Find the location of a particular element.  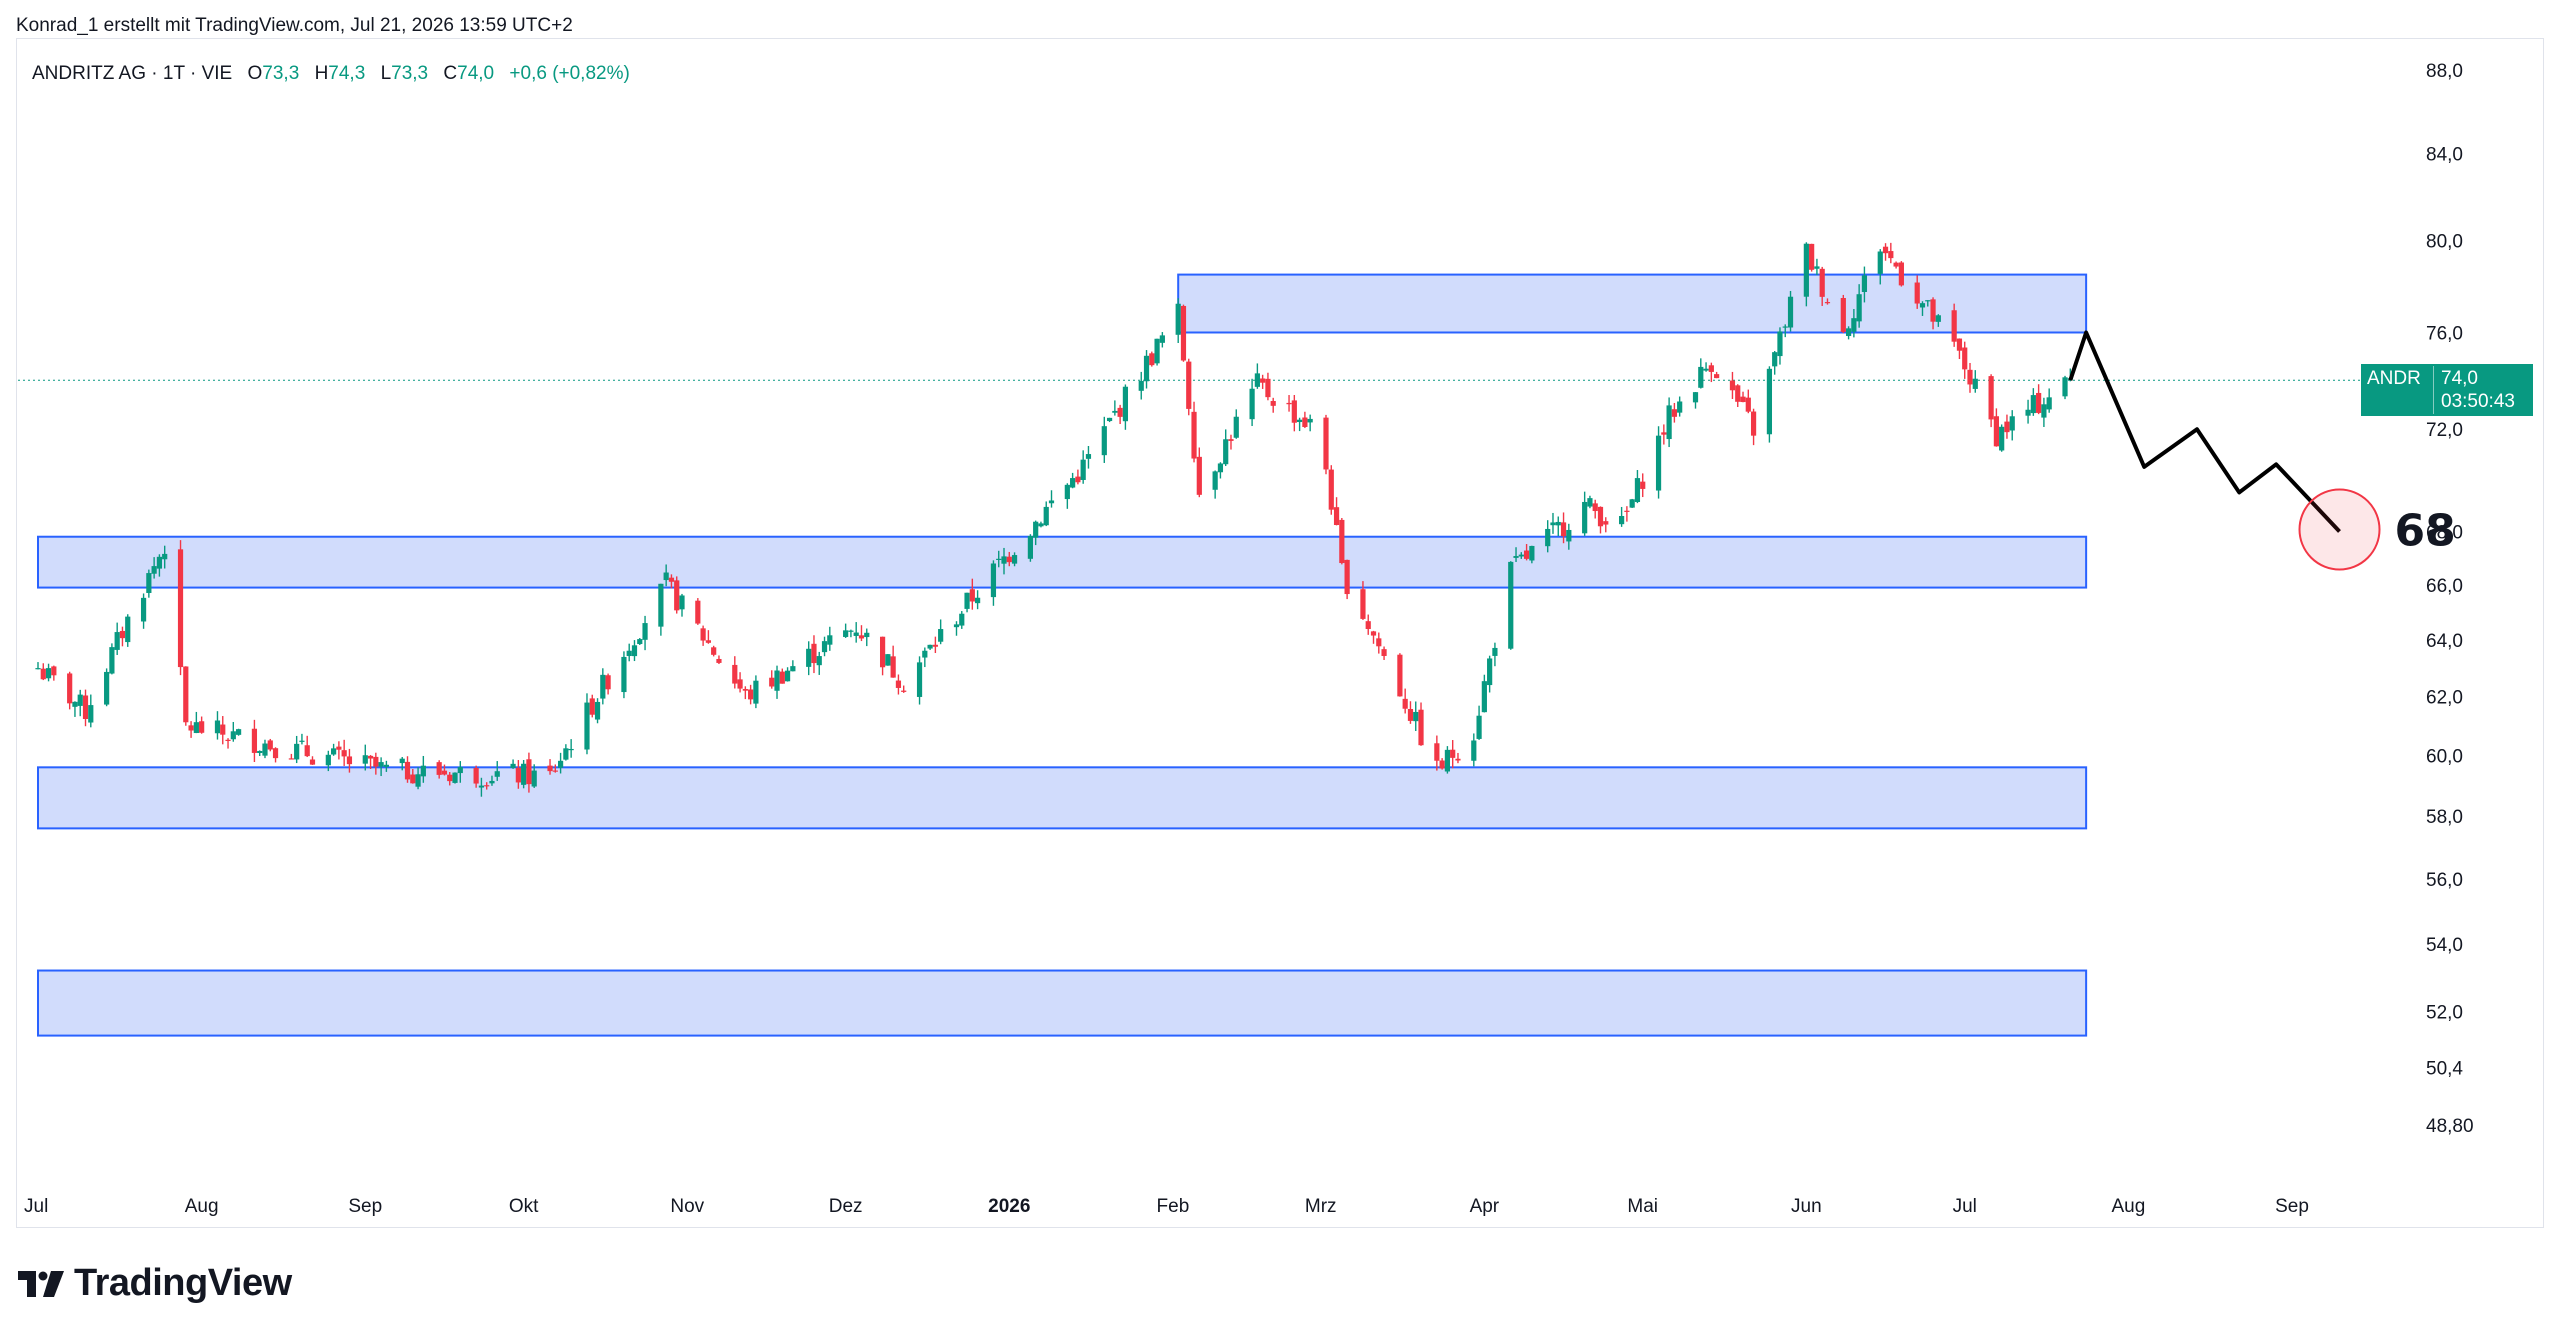

legend-low-value: 73,3 is located at coordinates (410, 73).